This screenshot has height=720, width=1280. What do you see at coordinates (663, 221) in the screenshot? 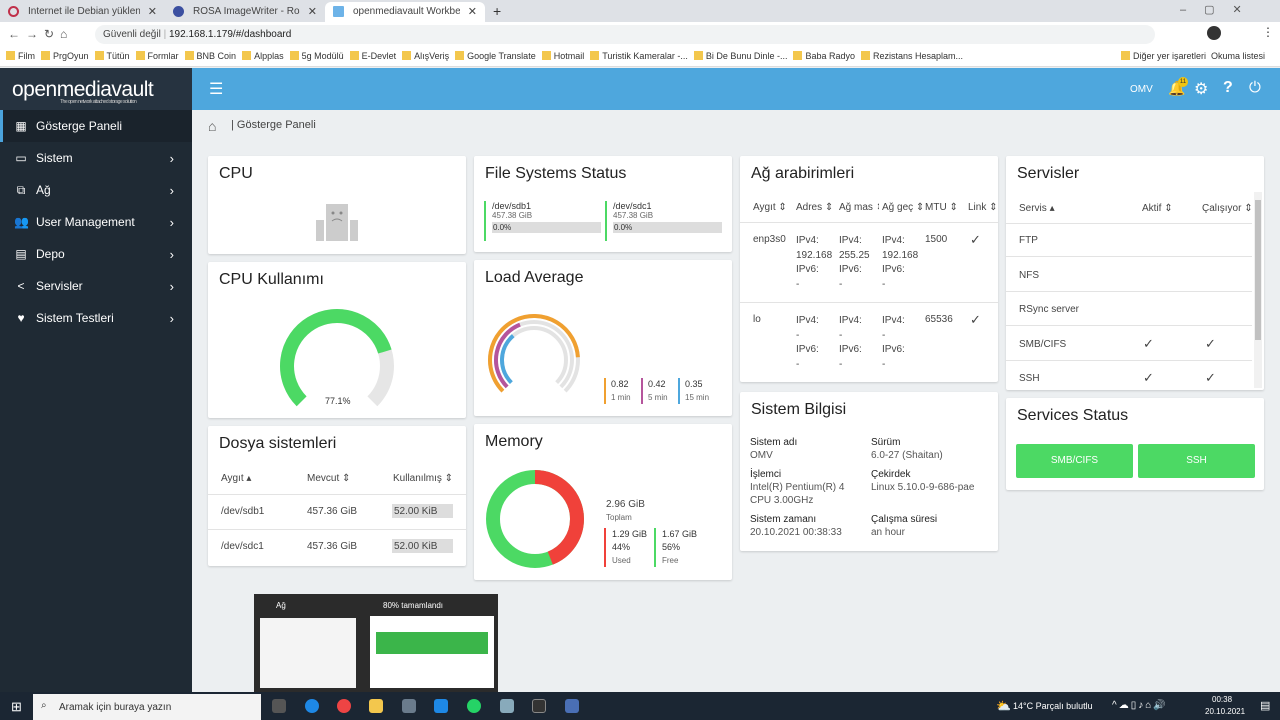
I see `fs-status-item: /dev/sdc1 457.38 GiB 0.0%` at bounding box center [663, 221].